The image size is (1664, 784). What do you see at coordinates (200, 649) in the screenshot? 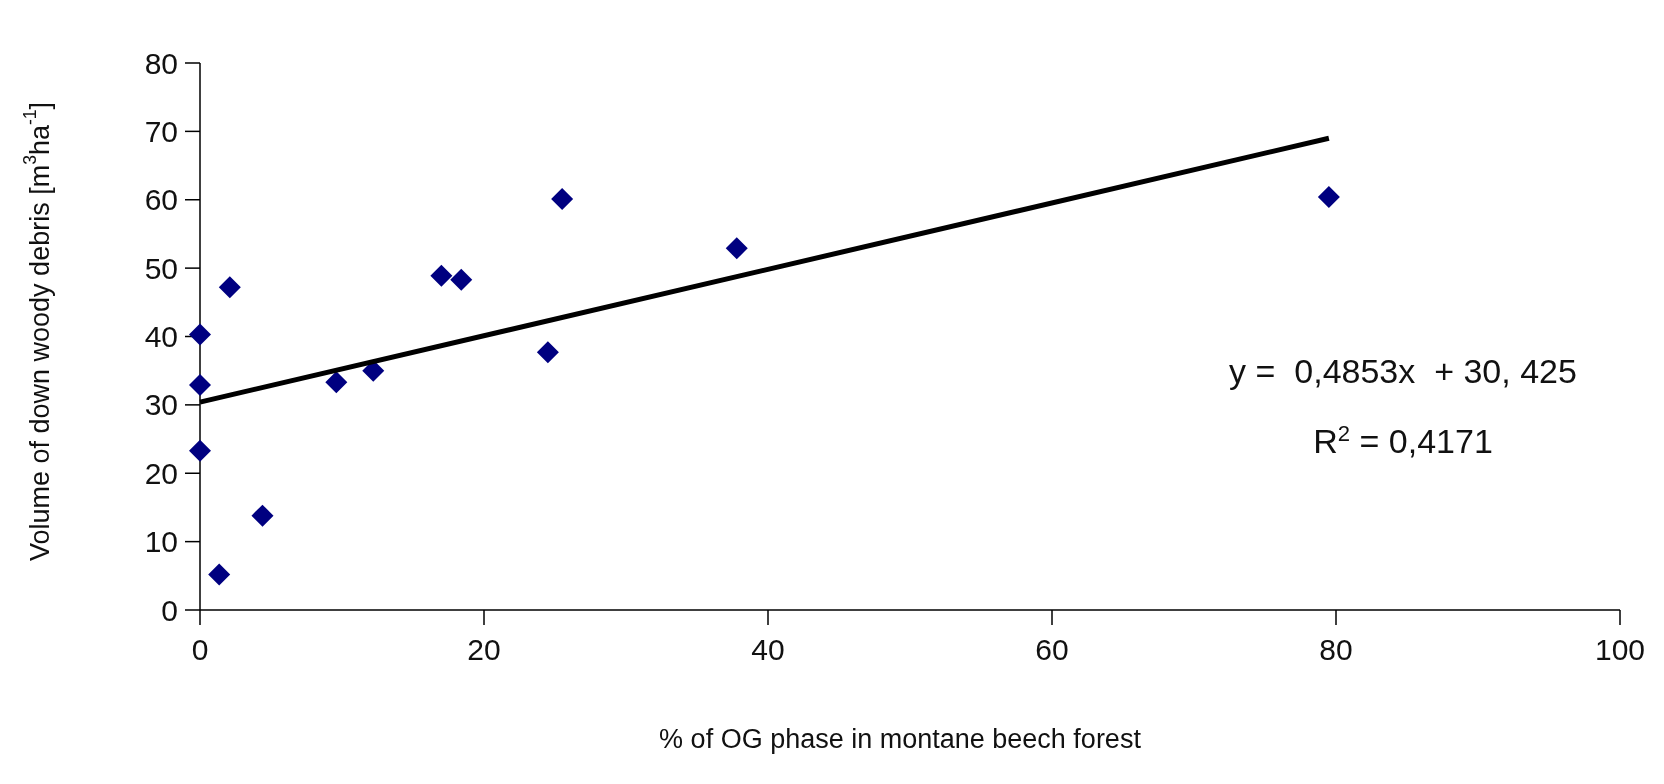
I see `x-tick-label: 0` at bounding box center [200, 649].